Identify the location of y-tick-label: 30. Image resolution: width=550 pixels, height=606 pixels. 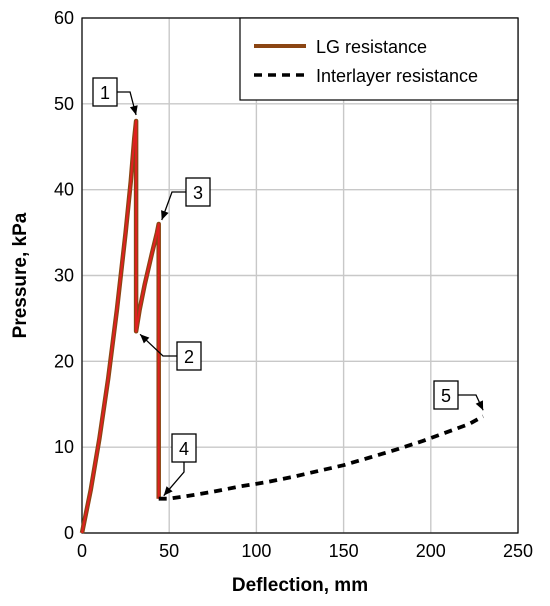
(64, 276).